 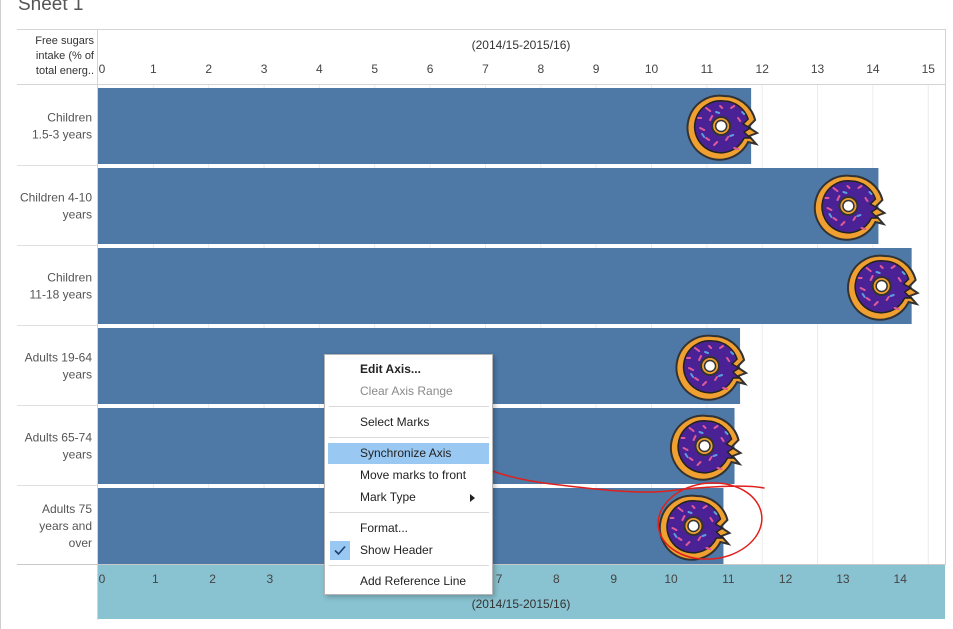 What do you see at coordinates (707, 69) in the screenshot?
I see `top-tick-label: 11` at bounding box center [707, 69].